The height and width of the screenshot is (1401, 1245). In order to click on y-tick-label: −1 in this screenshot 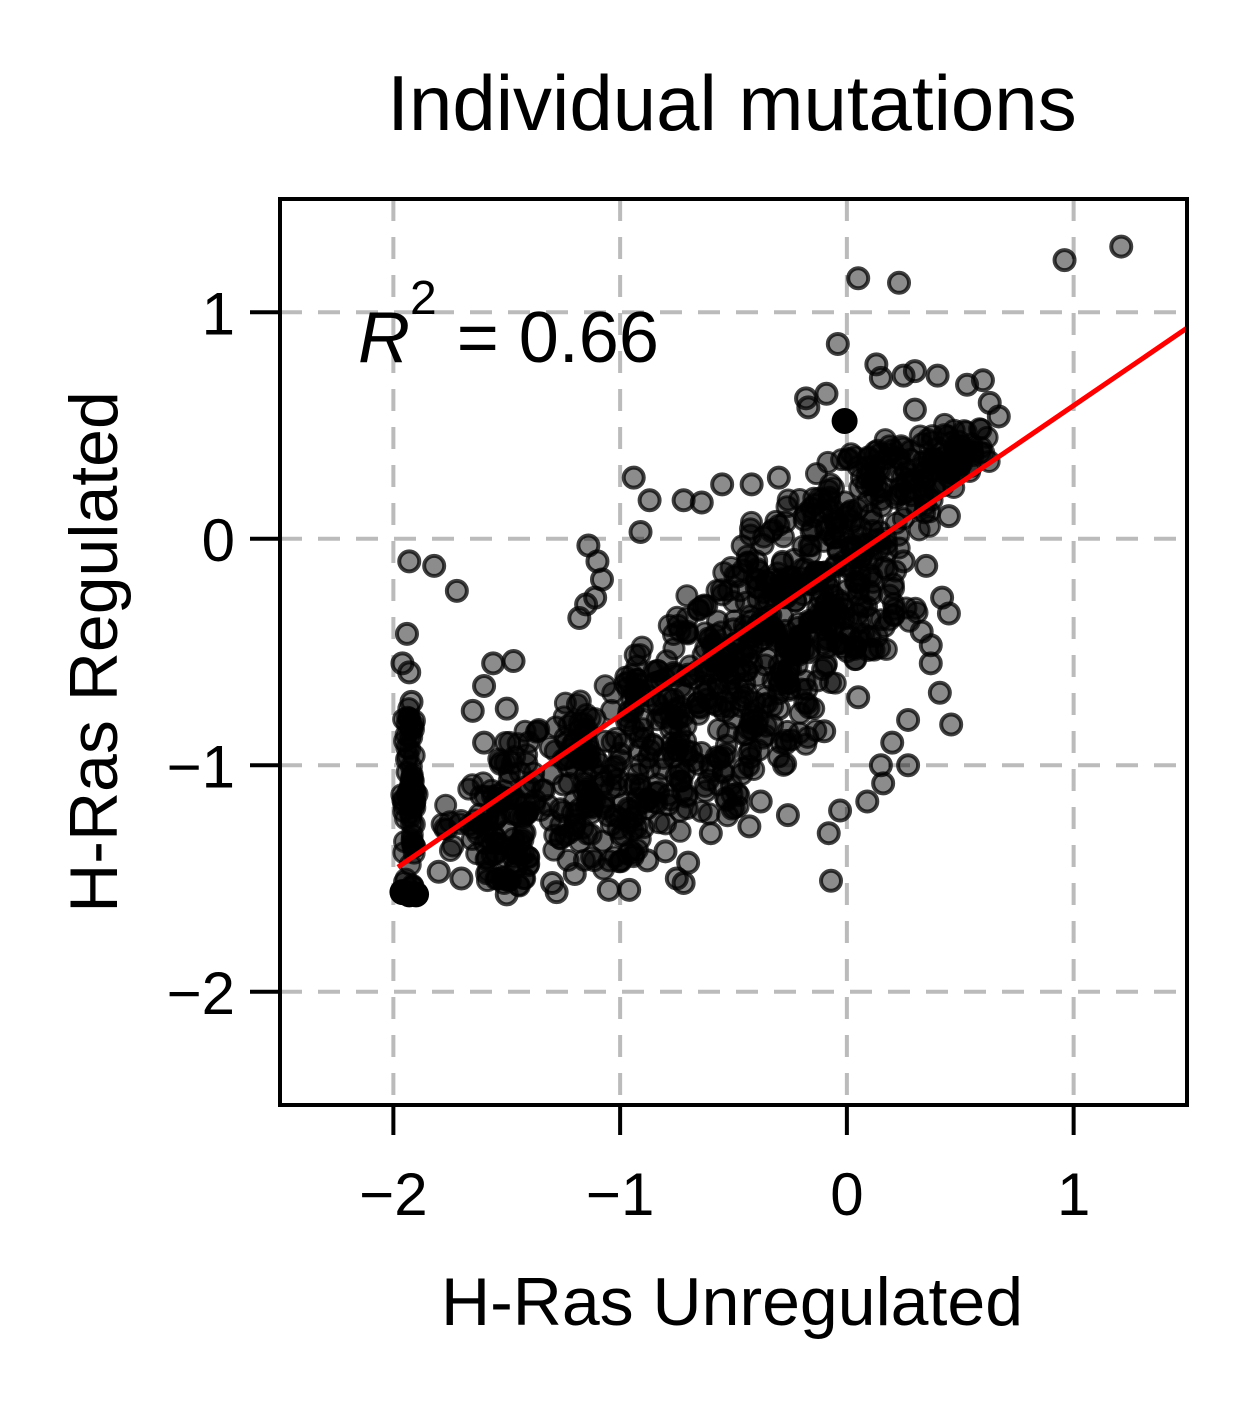, I will do `click(201, 766)`.